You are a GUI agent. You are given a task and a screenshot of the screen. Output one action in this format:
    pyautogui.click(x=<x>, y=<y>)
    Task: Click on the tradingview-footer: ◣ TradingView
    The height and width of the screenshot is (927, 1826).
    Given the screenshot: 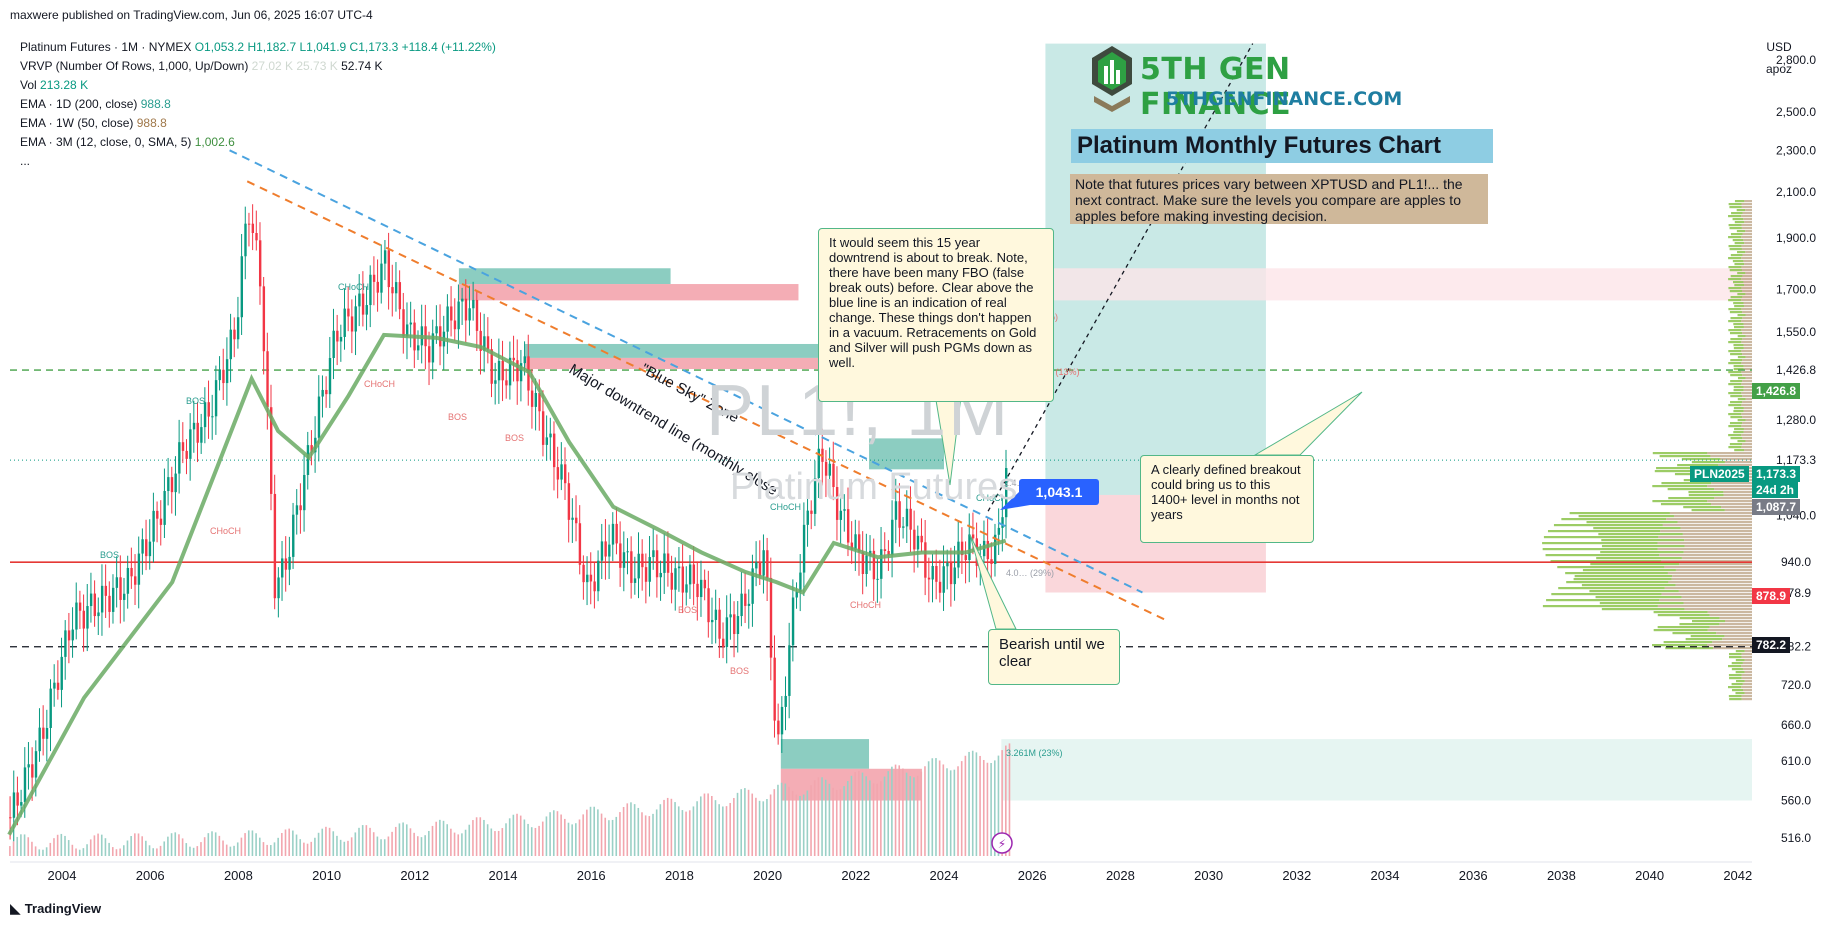 What is the action you would take?
    pyautogui.click(x=55, y=908)
    